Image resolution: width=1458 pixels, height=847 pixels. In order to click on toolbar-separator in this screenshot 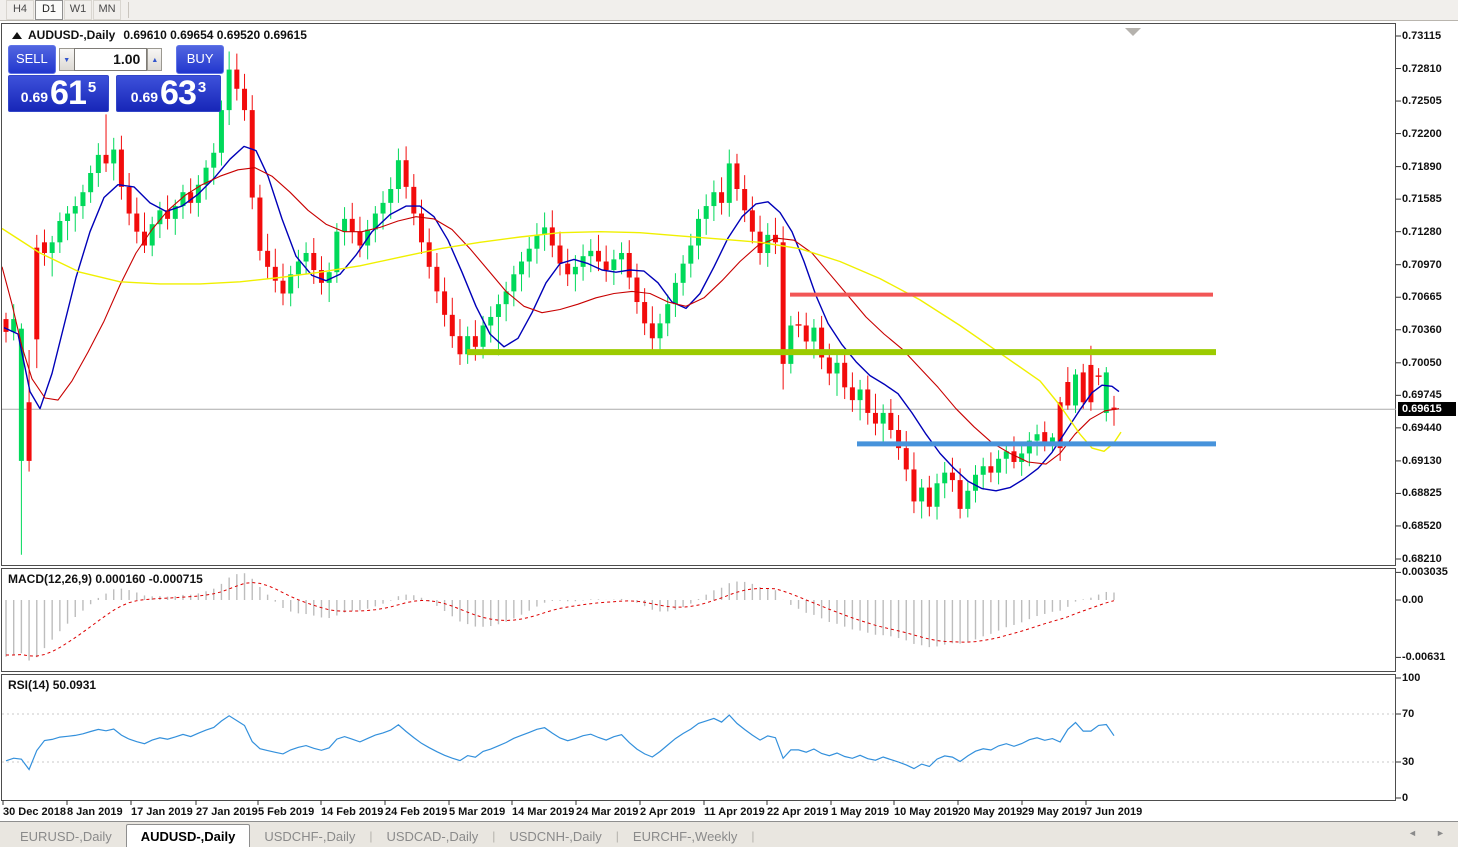, I will do `click(128, 10)`.